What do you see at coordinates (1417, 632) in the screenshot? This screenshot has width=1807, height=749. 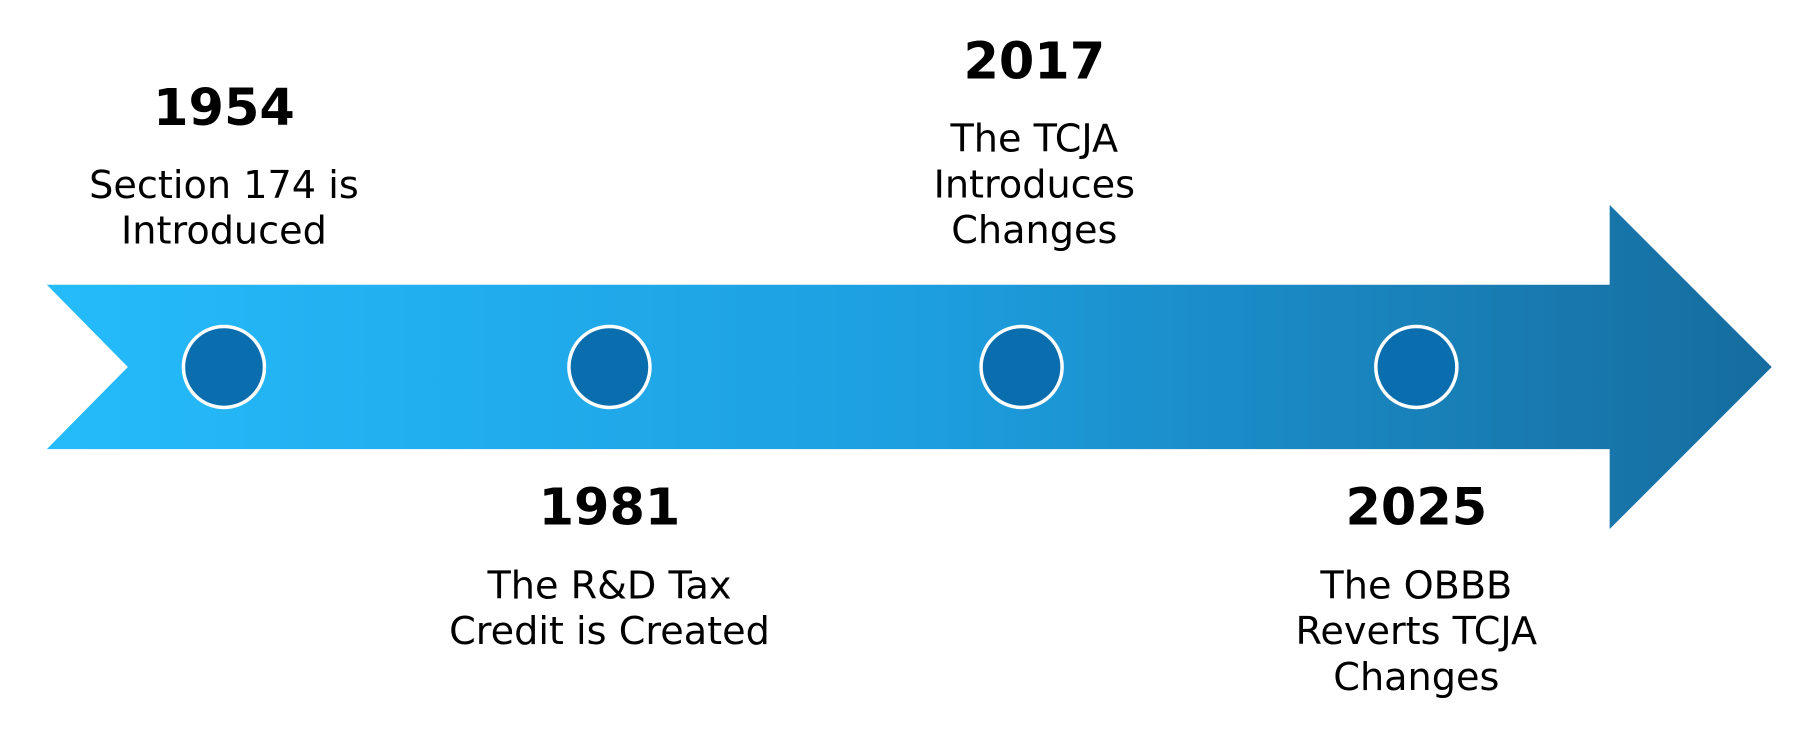 I see `event-description: Reverts TCJA` at bounding box center [1417, 632].